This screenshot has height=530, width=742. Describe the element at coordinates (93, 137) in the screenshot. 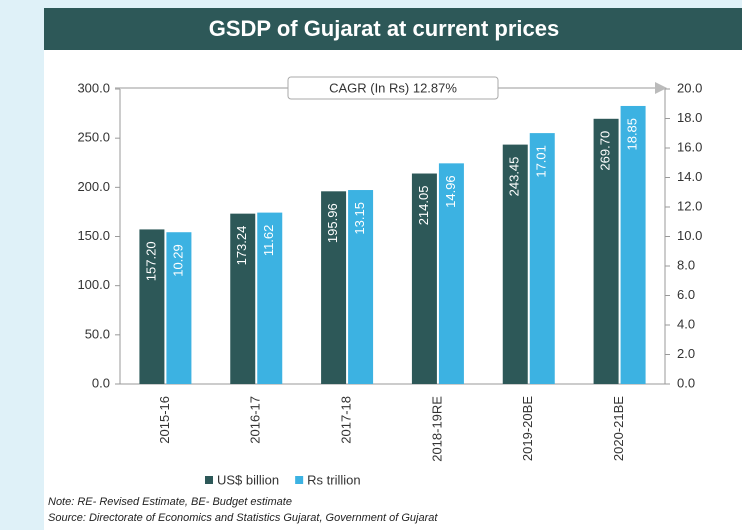

I see `y-tick-label: 250.0` at that location.